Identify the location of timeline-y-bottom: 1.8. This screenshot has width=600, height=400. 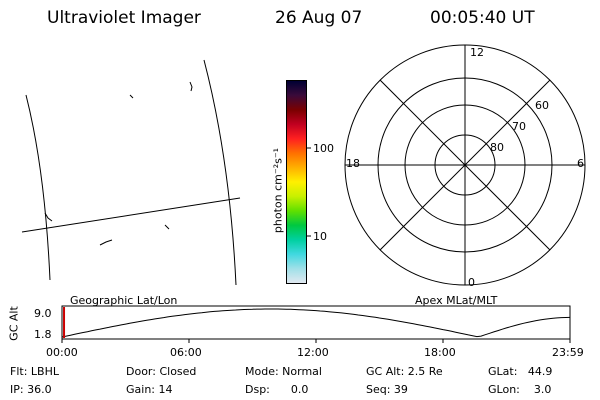
(43, 334).